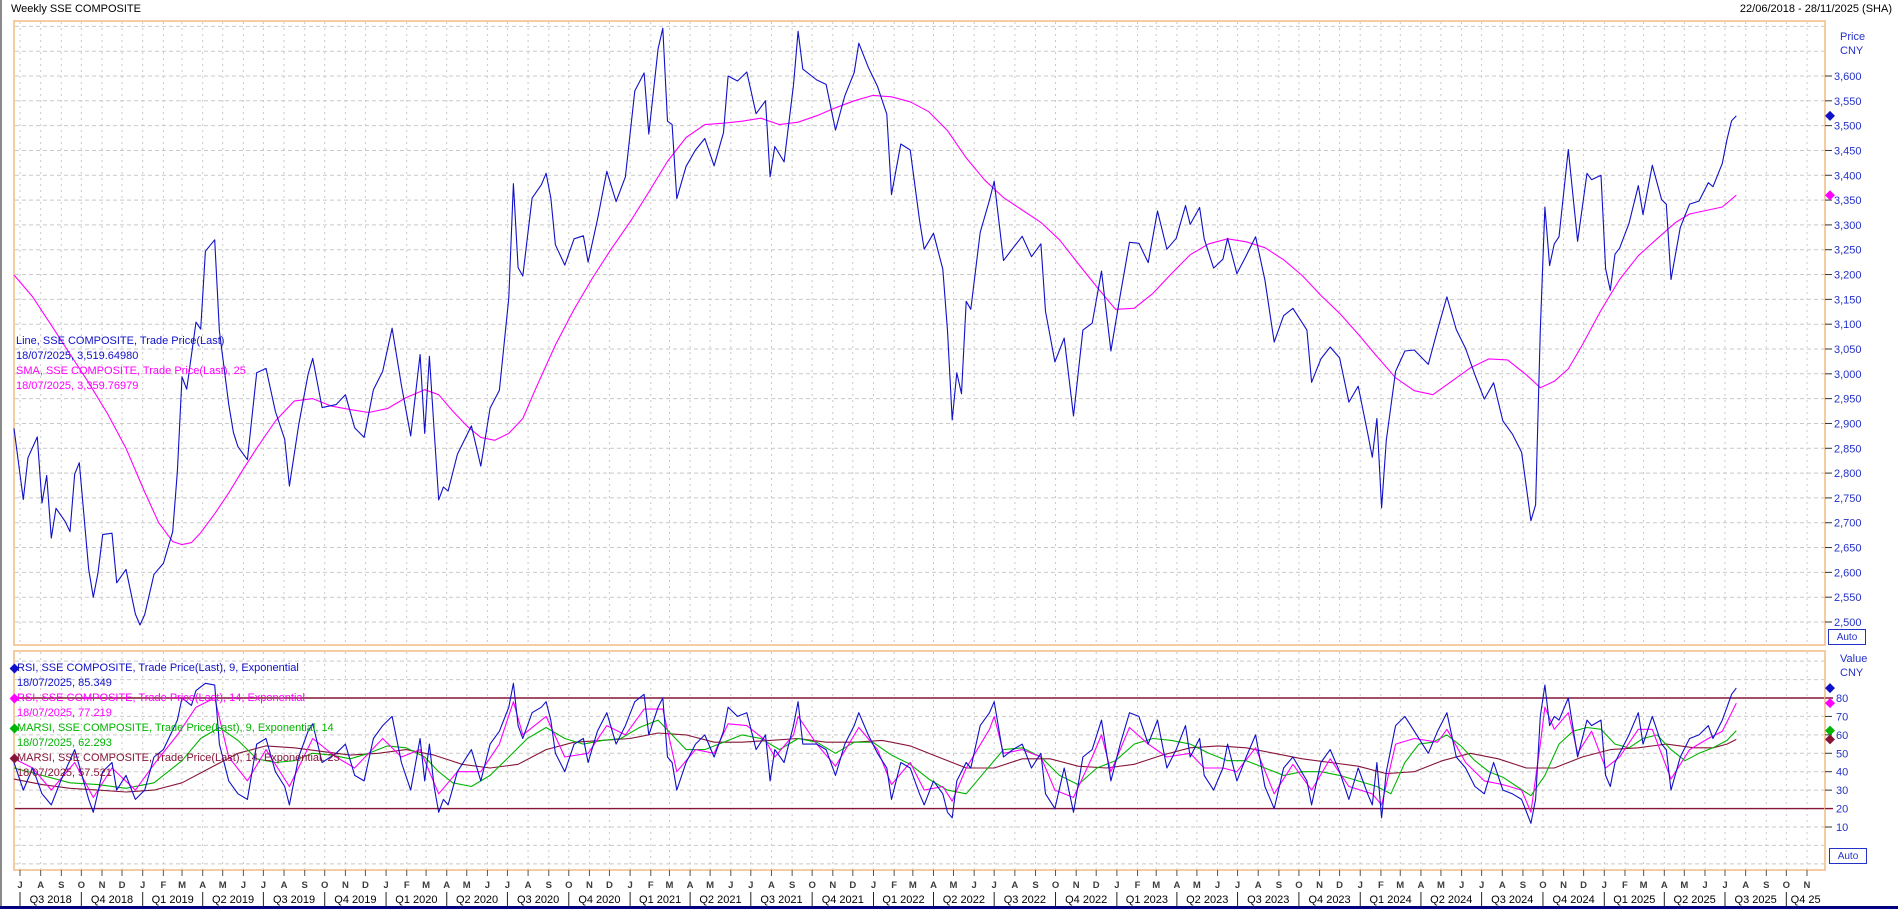 This screenshot has width=1898, height=909. I want to click on quarter-label: Q4 2021, so click(843, 900).